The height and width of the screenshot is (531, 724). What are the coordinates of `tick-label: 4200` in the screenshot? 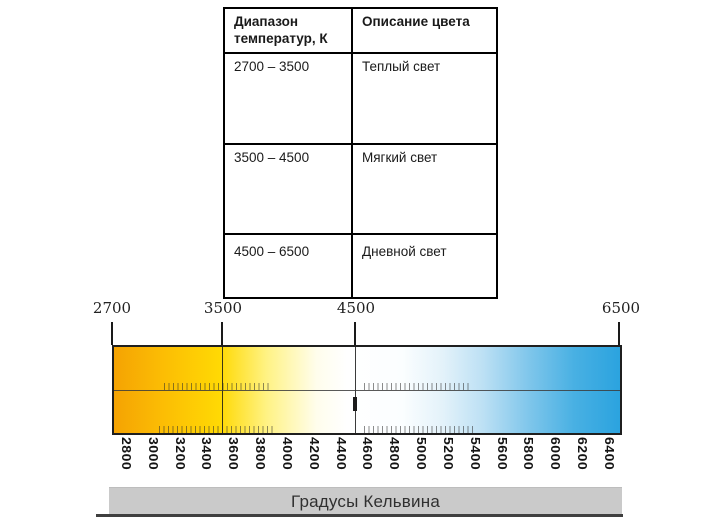 It's located at (314, 454).